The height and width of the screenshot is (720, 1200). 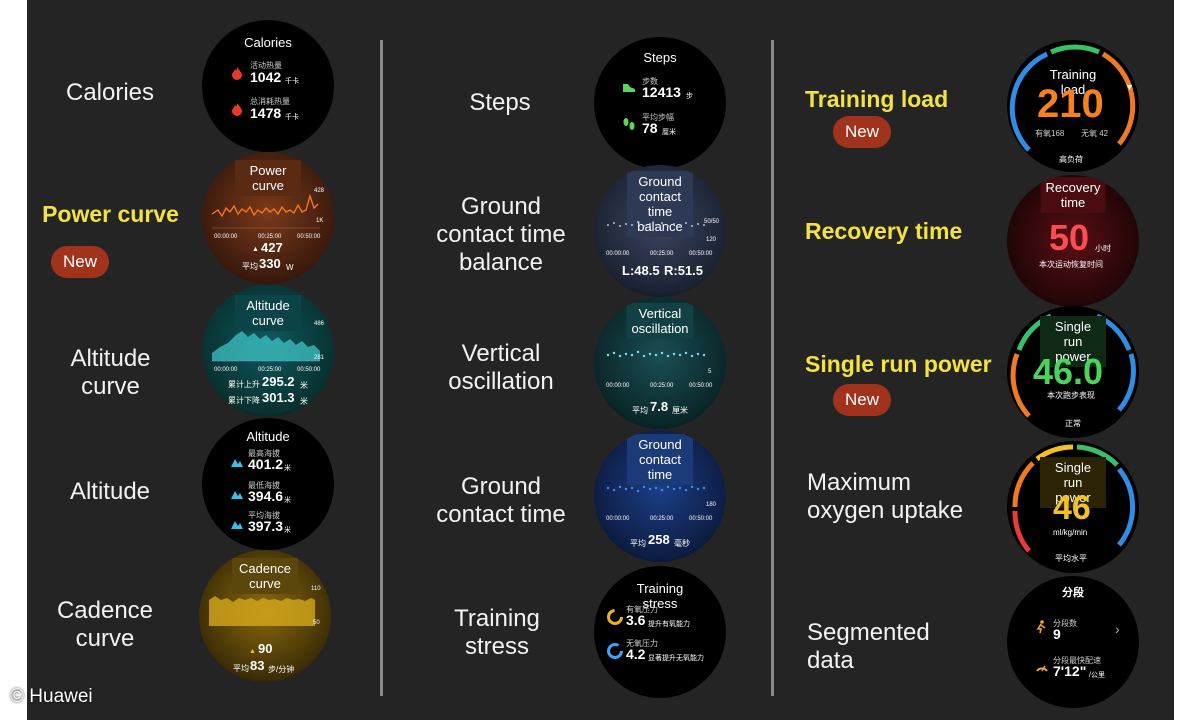 I want to click on power-curve-chart, so click(x=266, y=211).